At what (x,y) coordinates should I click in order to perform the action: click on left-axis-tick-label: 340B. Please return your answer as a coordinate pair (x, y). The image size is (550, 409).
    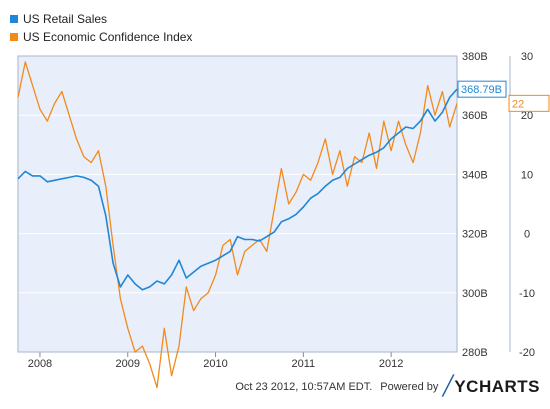
    Looking at the image, I should click on (475, 175).